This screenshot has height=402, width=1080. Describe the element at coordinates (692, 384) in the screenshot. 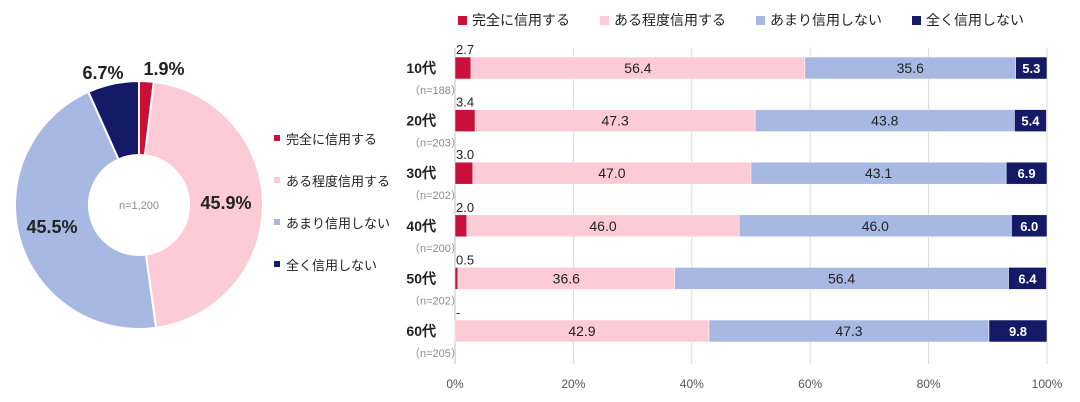

I see `x-tick-label: 40%` at that location.